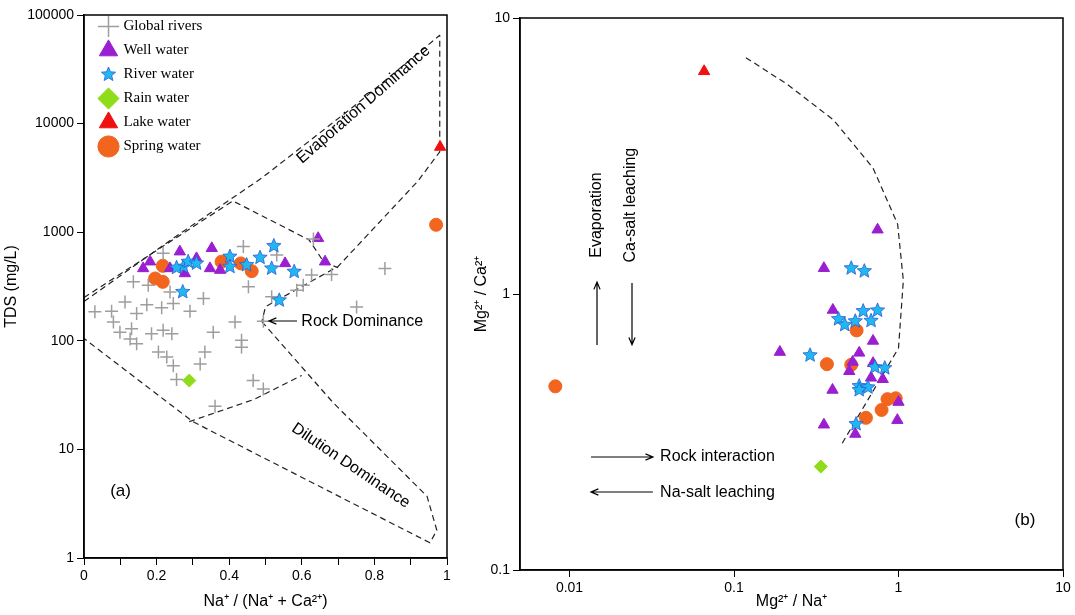  Describe the element at coordinates (62, 339) in the screenshot. I see `y-tick-label: 100` at that location.